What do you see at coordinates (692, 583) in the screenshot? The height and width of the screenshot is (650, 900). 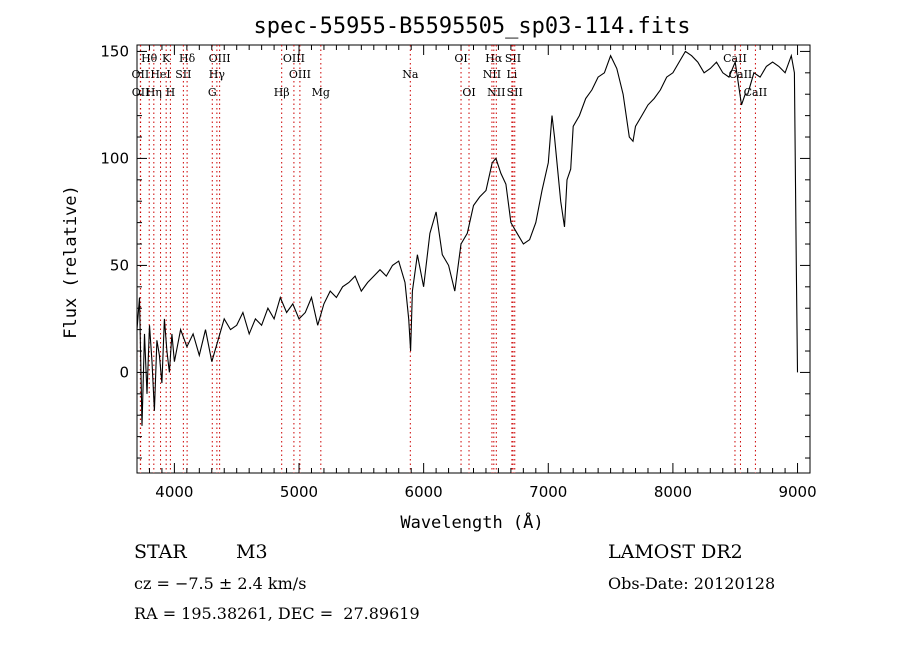 I see `observation-date: Obs-Date: 20120128` at bounding box center [692, 583].